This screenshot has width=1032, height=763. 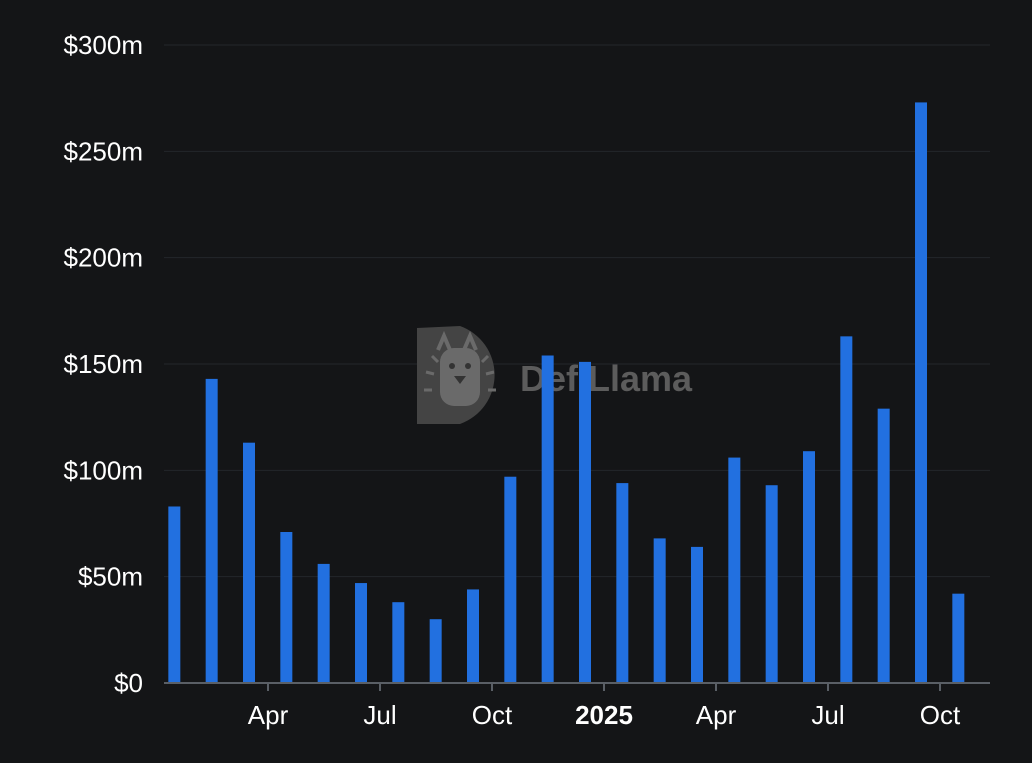 I want to click on x-axis-labels: Apr Jul Oct 2025 Apr Jul Oct, so click(x=604, y=715).